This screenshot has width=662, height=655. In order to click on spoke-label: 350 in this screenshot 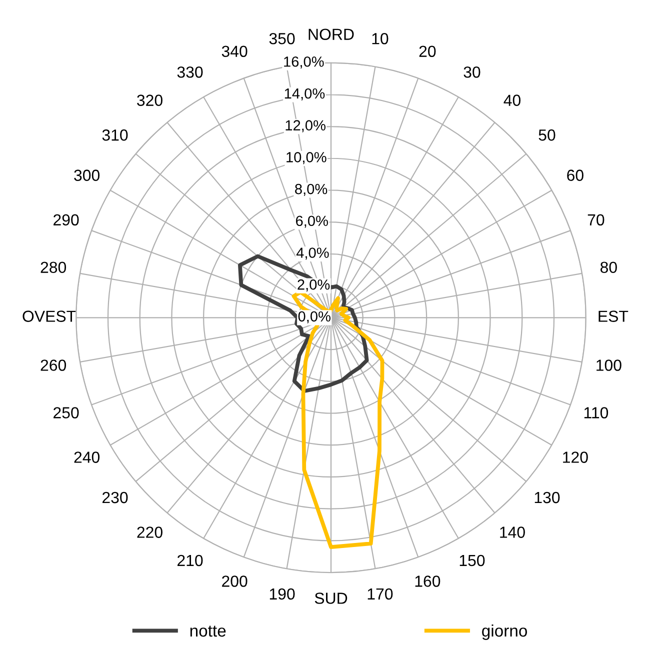, I will do `click(282, 38)`.